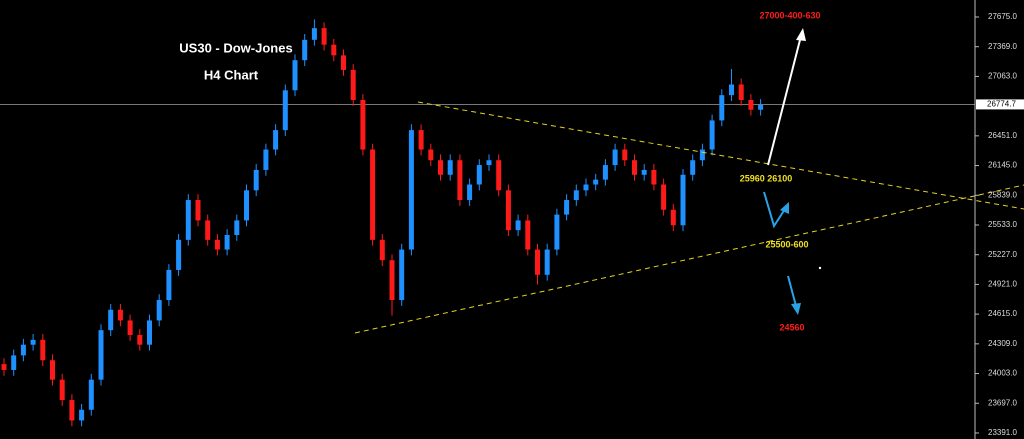 The width and height of the screenshot is (1024, 439). What do you see at coordinates (1002, 135) in the screenshot?
I see `y-tick-label: 26451.0` at bounding box center [1002, 135].